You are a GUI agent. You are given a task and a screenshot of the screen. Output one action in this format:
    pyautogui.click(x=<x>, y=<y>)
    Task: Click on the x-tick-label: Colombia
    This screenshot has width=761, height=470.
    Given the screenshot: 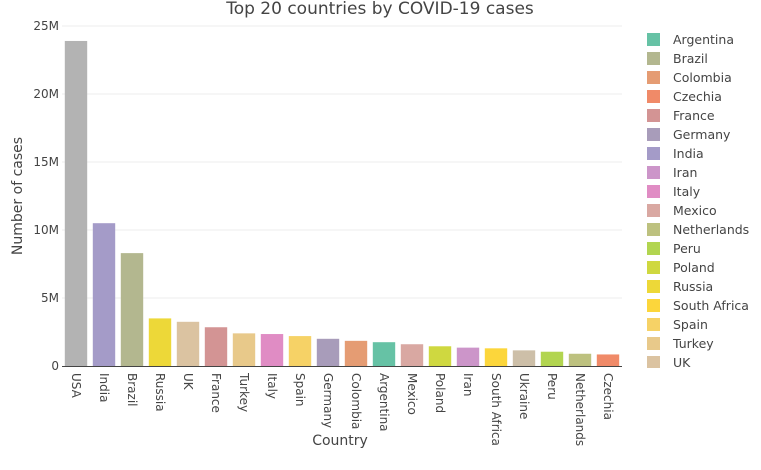 What is the action you would take?
    pyautogui.click(x=356, y=401)
    